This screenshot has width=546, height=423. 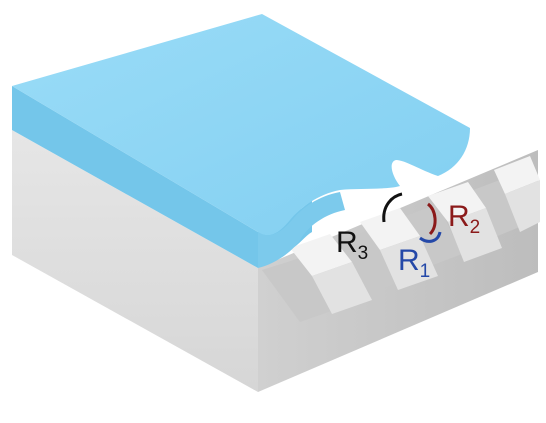 What do you see at coordinates (414, 263) in the screenshot?
I see `r1-label: R1` at bounding box center [414, 263].